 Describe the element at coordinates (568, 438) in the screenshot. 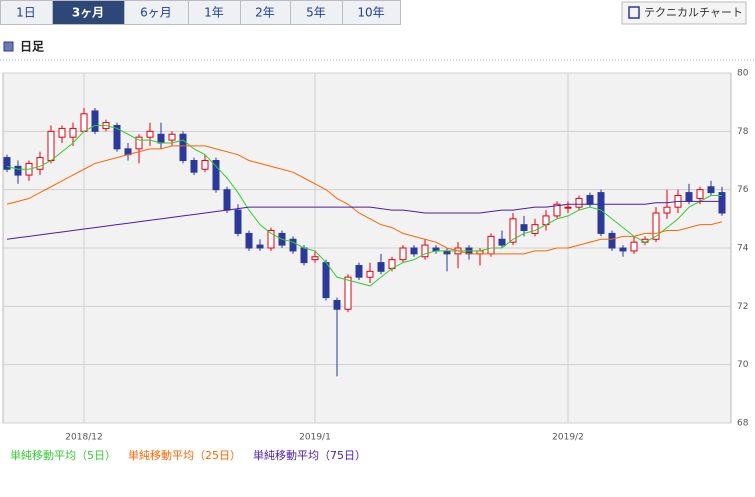

I see `x-tick-label: 2019/2` at that location.